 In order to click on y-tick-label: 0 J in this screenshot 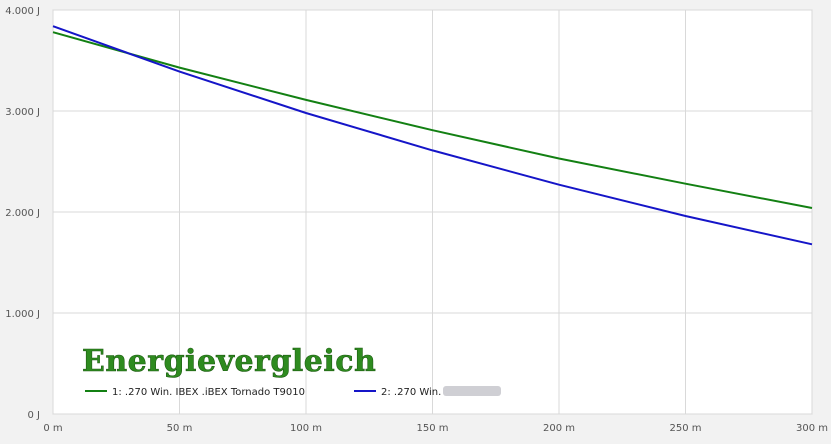, I will do `click(34, 415)`.